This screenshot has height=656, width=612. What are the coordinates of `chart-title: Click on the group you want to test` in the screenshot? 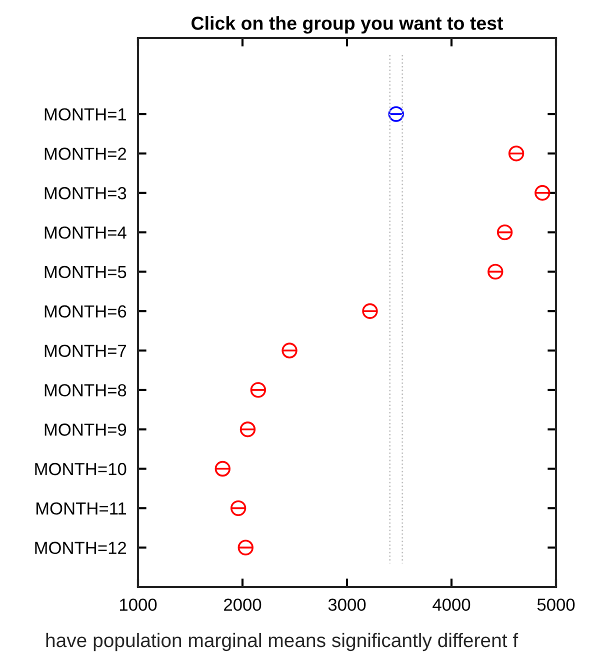 It's located at (348, 25).